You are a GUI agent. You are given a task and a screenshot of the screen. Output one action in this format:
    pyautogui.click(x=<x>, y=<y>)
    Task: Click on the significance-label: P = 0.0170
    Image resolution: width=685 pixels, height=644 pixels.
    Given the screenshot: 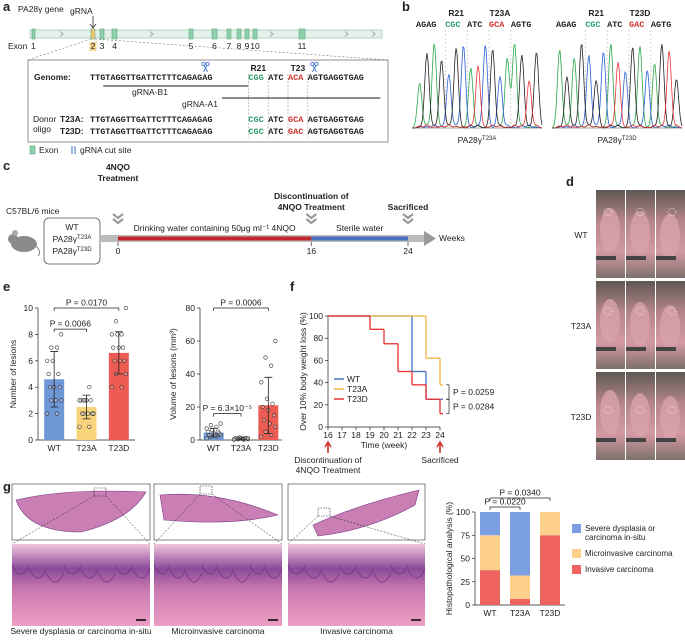 What is the action you would take?
    pyautogui.click(x=86, y=303)
    